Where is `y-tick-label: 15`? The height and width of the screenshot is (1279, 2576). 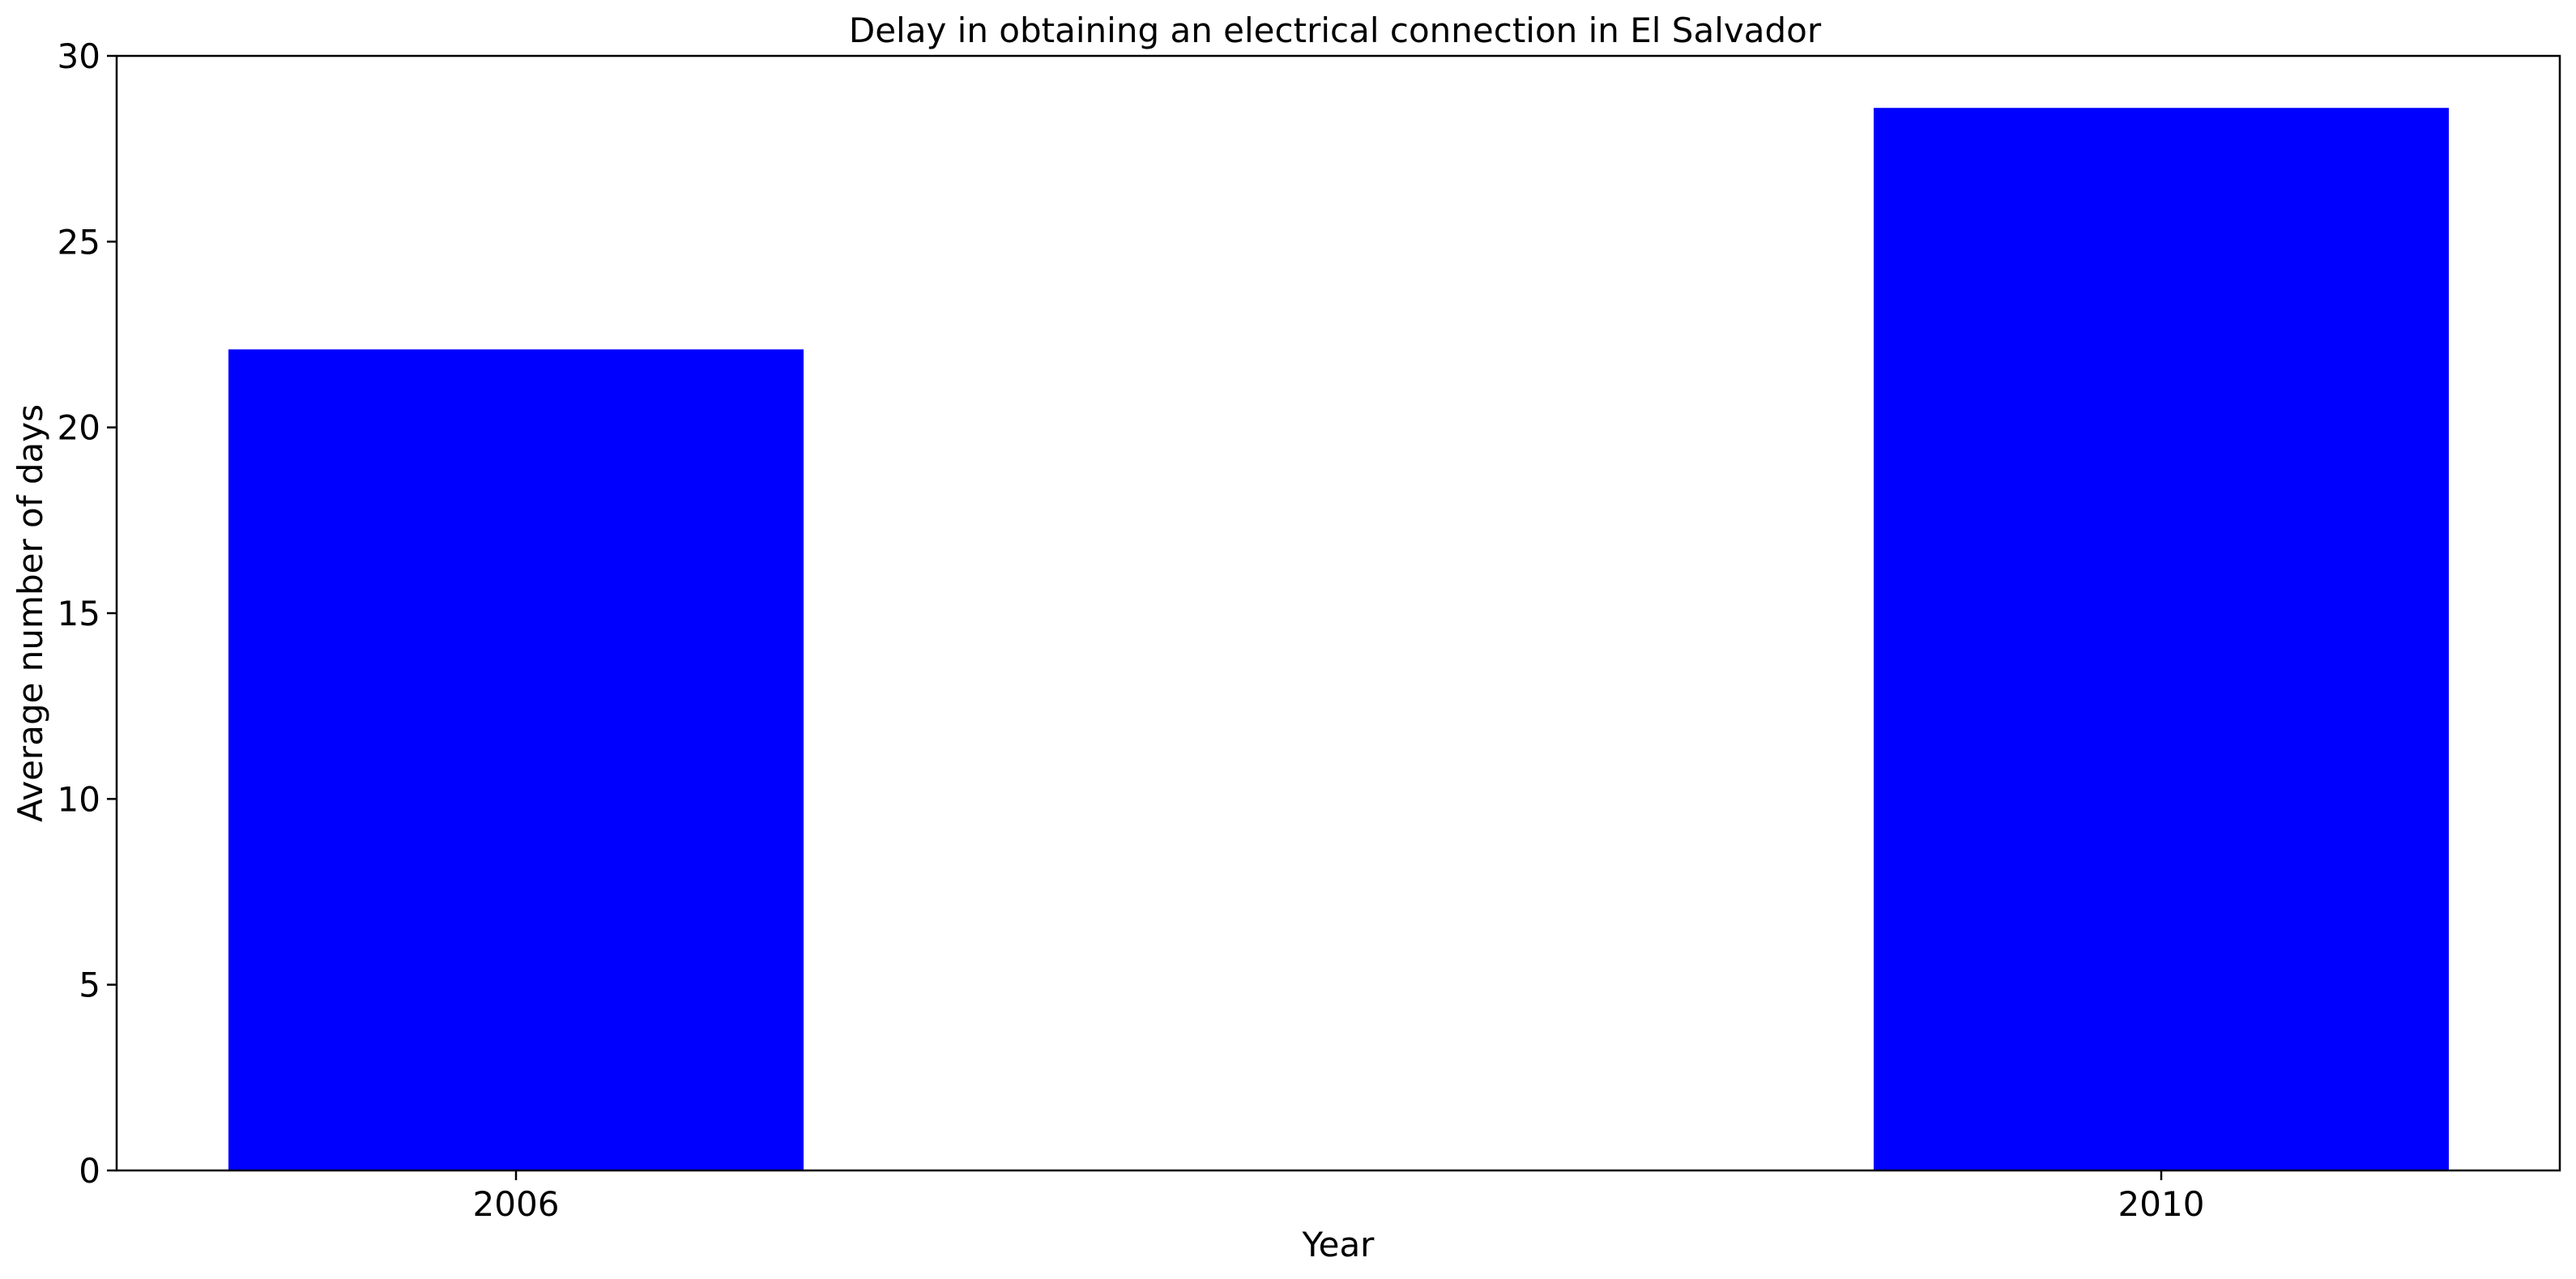 y-tick-label: 15 is located at coordinates (79, 613).